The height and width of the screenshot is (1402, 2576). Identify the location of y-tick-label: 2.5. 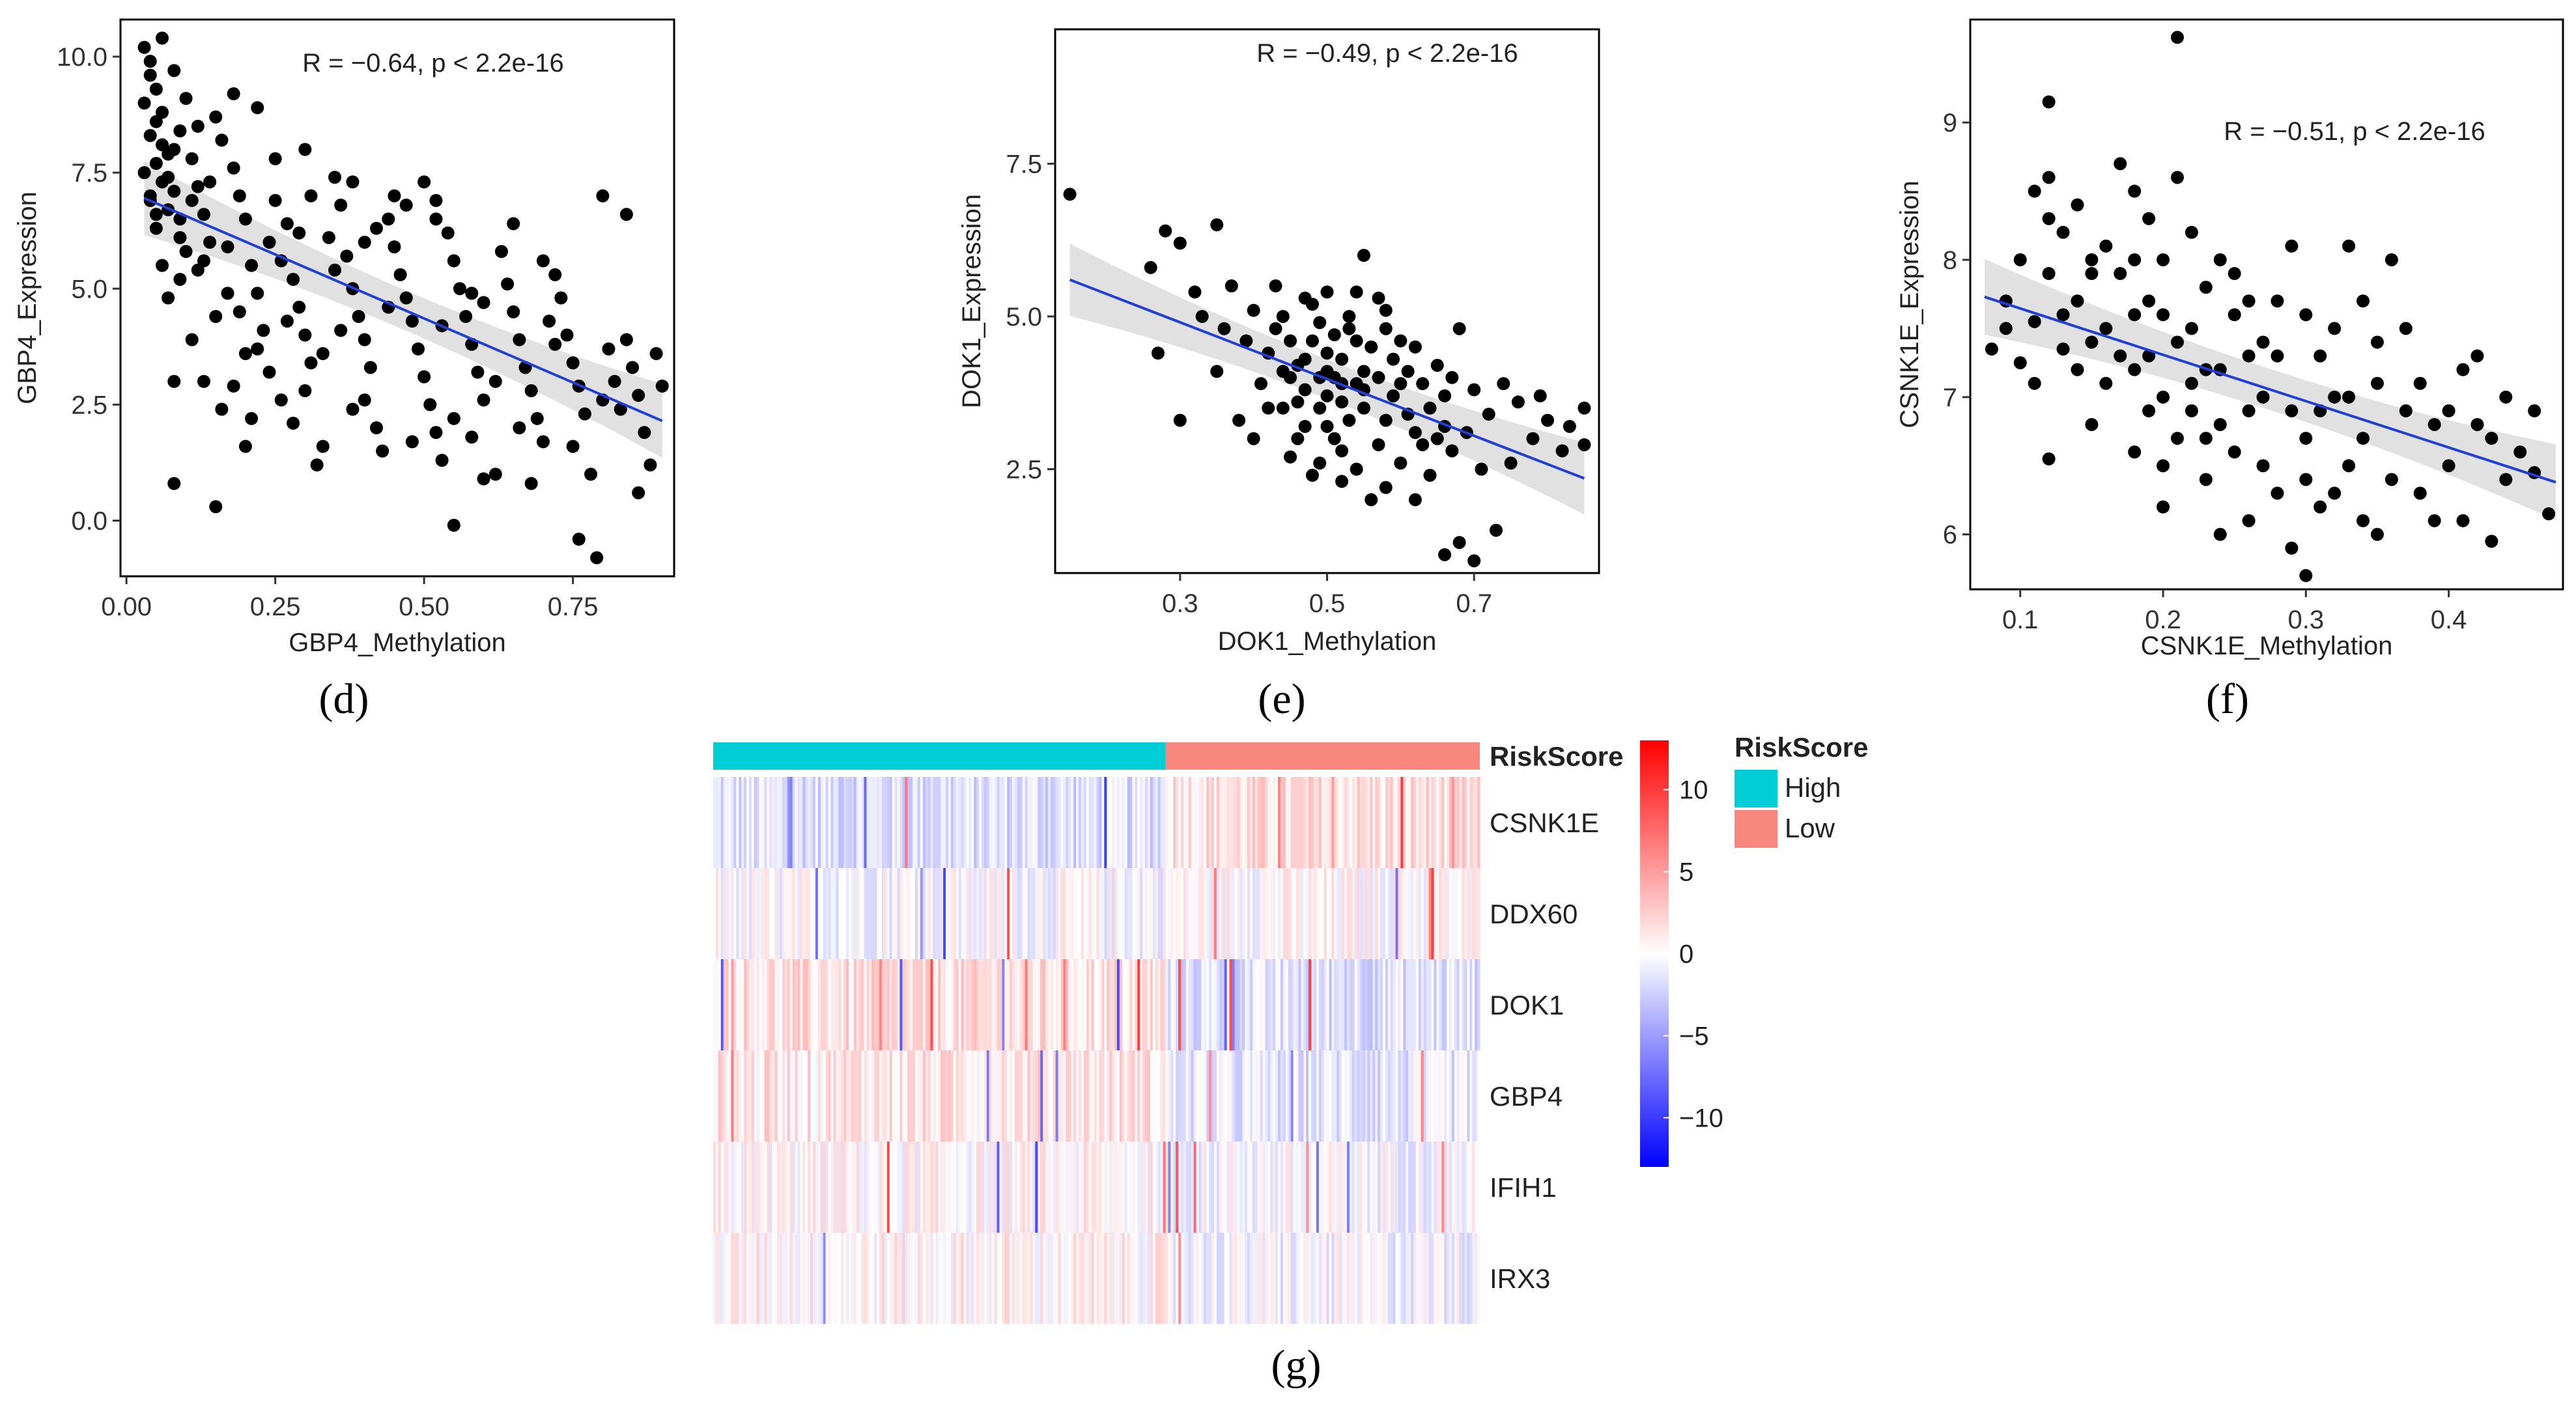
(1024, 470).